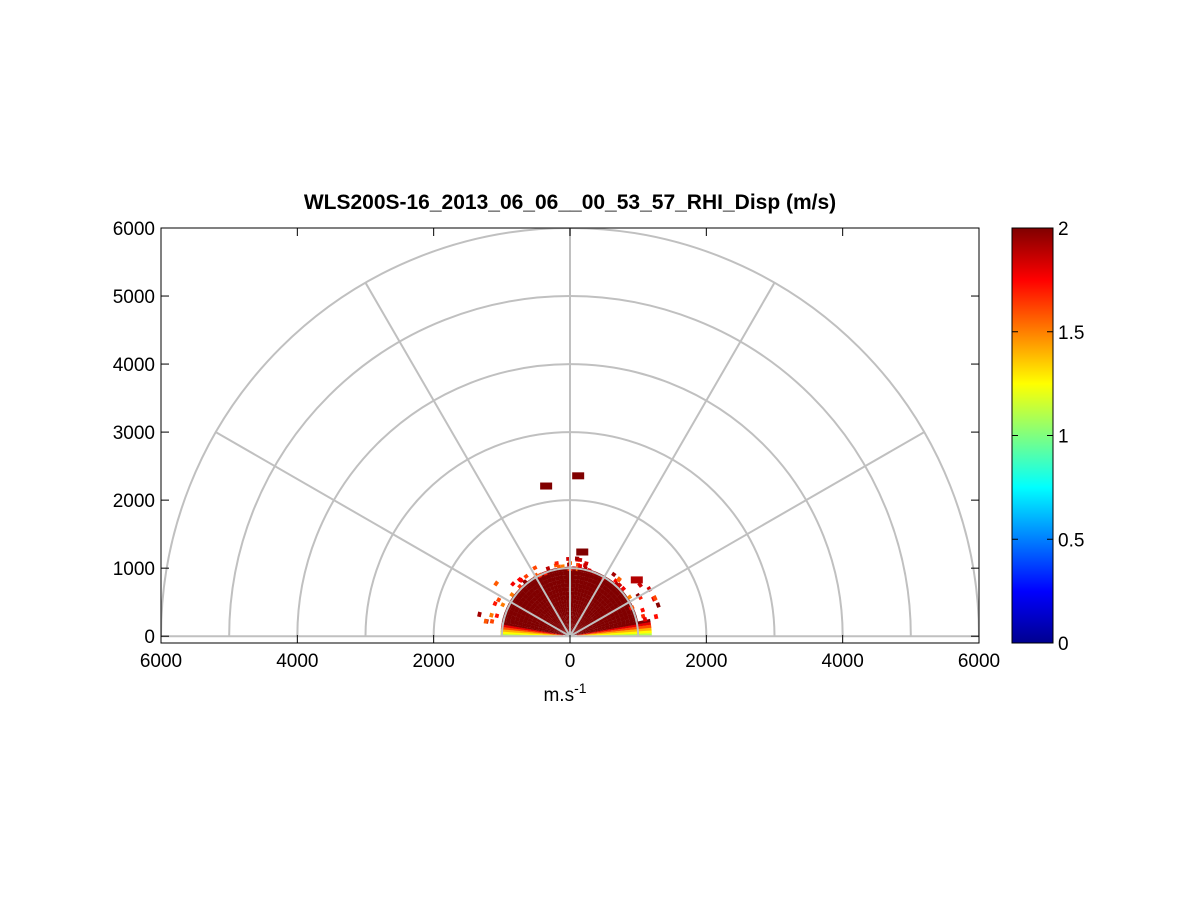 The width and height of the screenshot is (1201, 901). Describe the element at coordinates (570, 661) in the screenshot. I see `x-axis-ticks: 6000 4000 2000 0 2000 4000 6000` at that location.